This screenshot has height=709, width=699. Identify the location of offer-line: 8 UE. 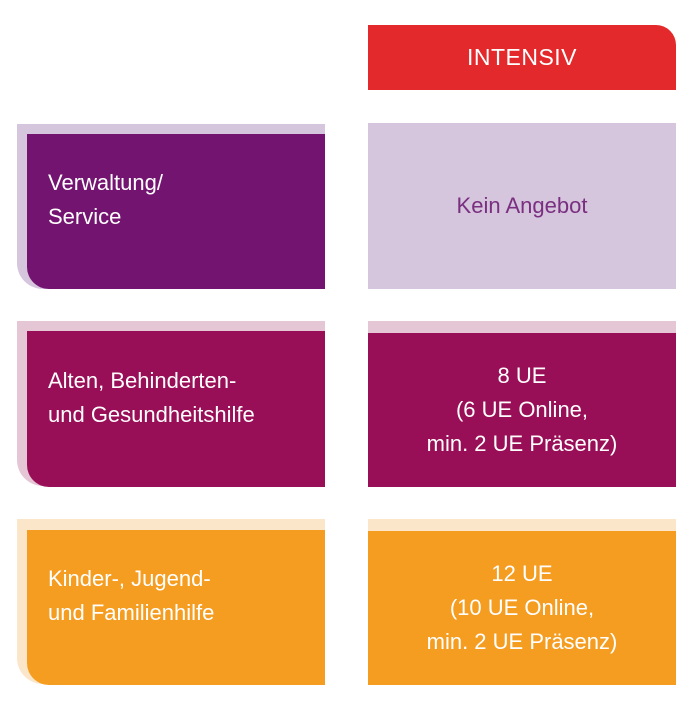
(522, 375).